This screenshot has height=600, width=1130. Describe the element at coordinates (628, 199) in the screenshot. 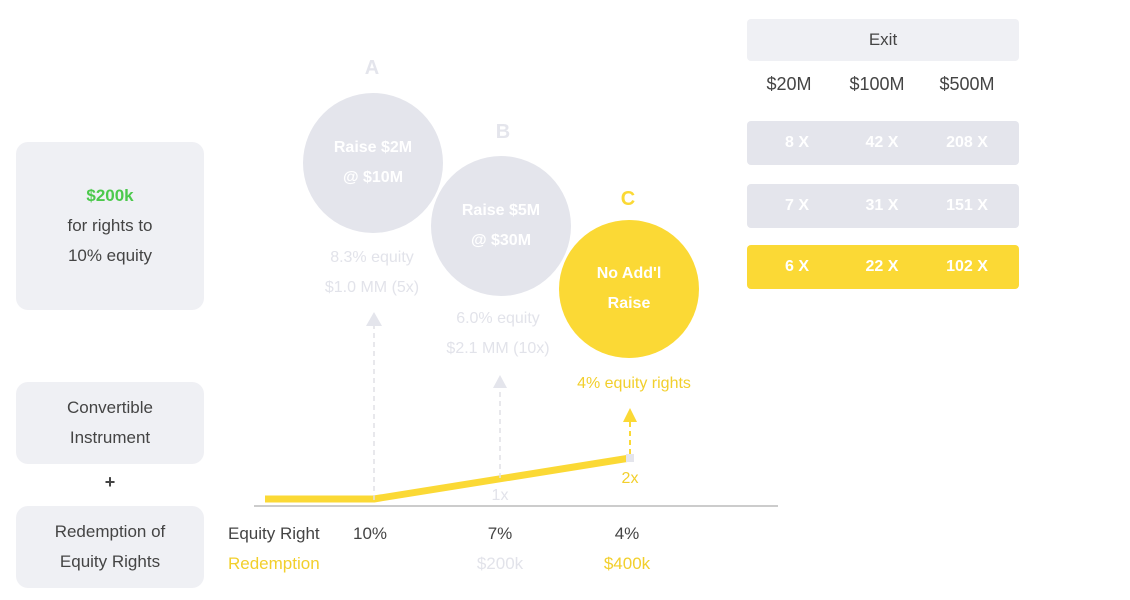

I see `scenario-c-letter: C` at that location.